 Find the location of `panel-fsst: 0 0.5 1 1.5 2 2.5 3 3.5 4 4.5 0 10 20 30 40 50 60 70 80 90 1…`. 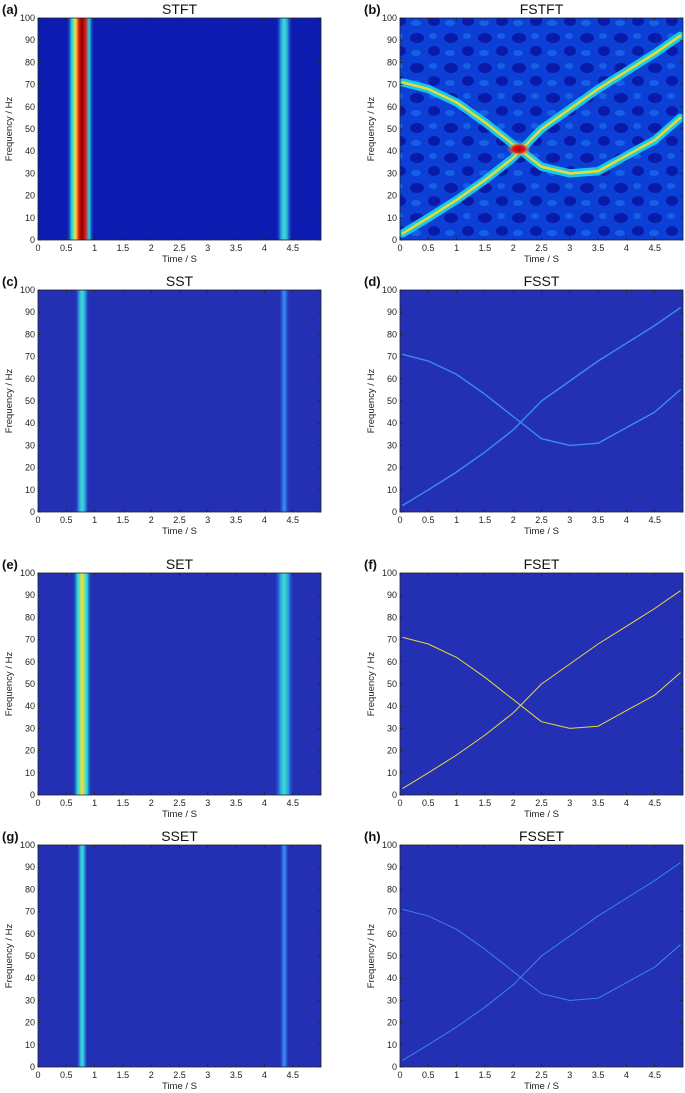

panel-fsst: 0 0.5 1 1.5 2 2.5 3 3.5 4 4.5 0 10 20 30 40 50 60 70 80 90 1… is located at coordinates (524, 405).